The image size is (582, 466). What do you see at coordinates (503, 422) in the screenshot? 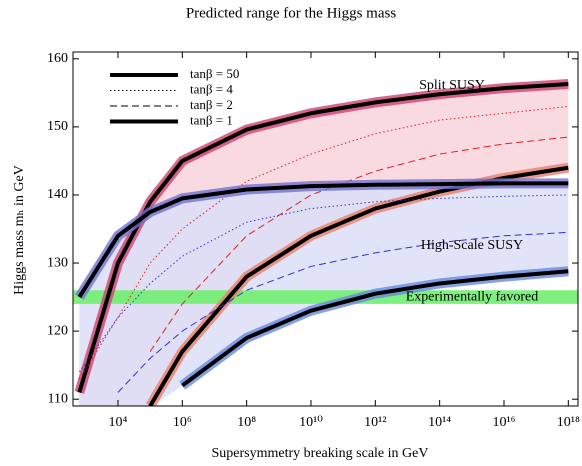
I see `x-tick-label: 10¹⁶` at bounding box center [503, 422].